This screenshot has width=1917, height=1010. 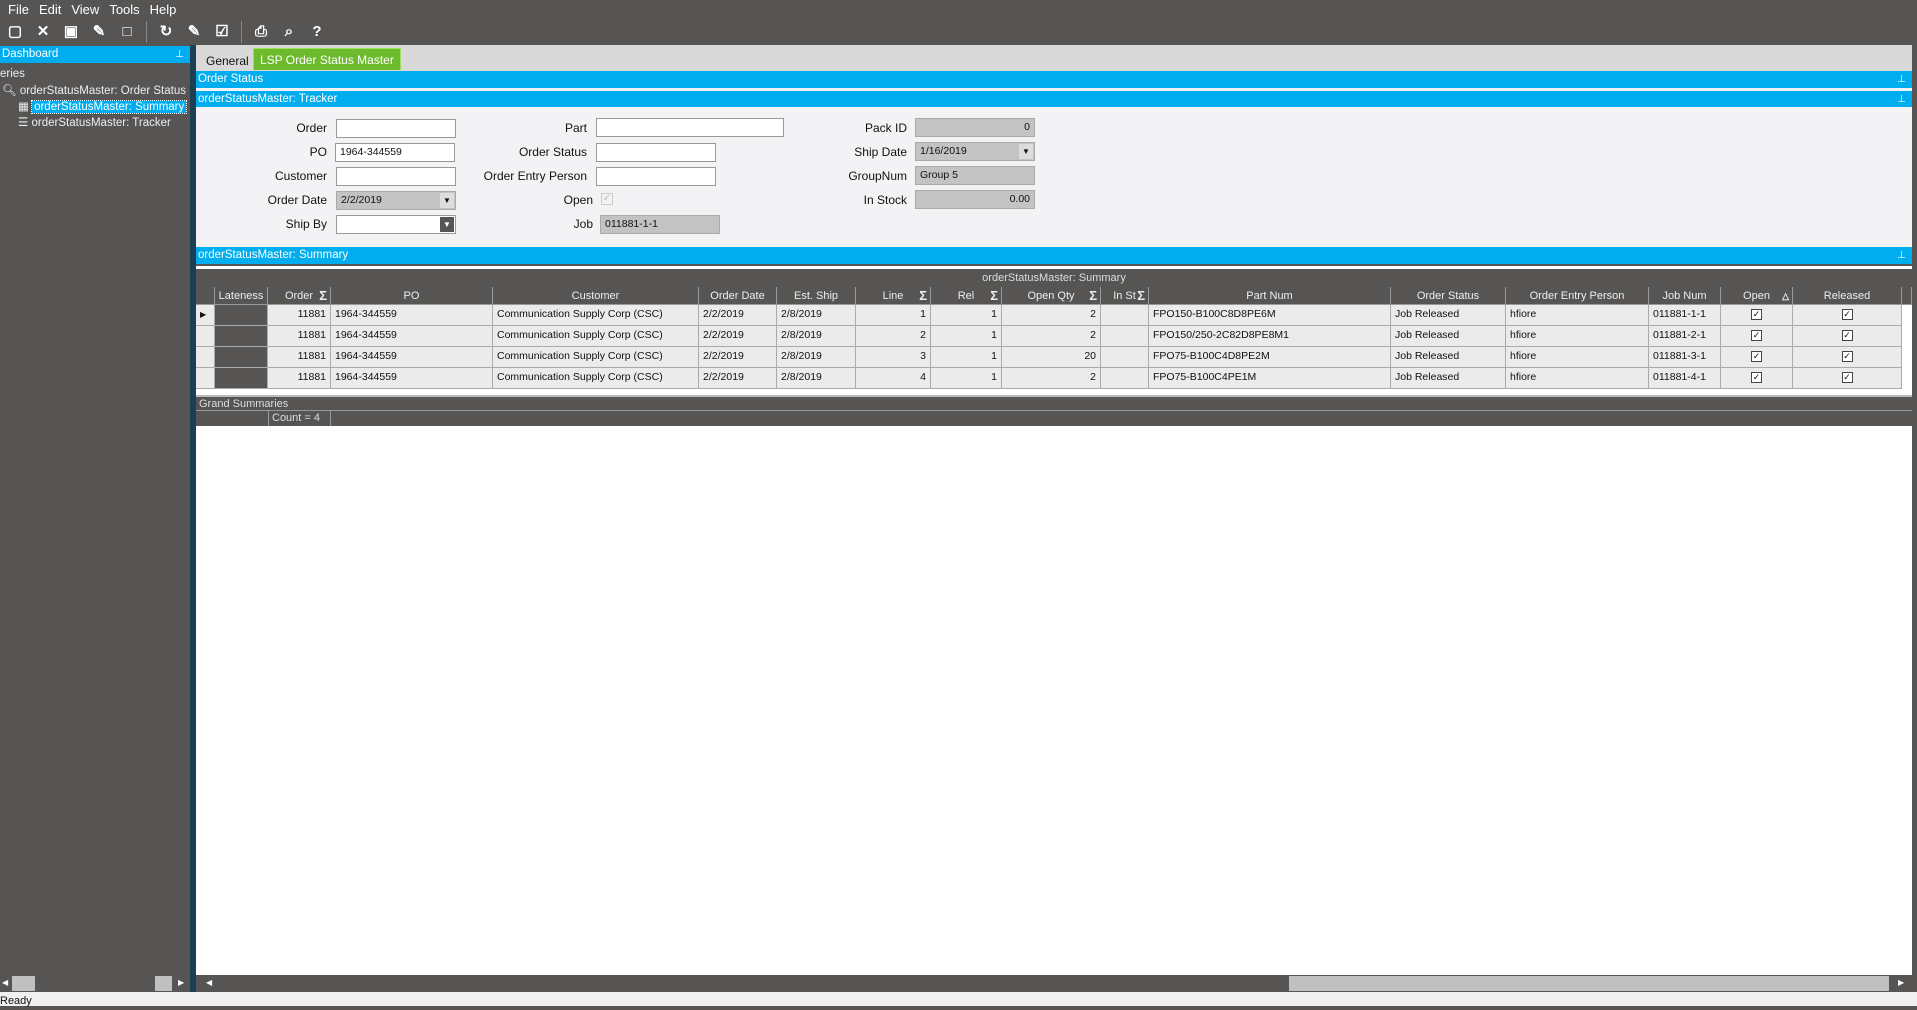 I want to click on sort-icon: △, so click(x=1785, y=296).